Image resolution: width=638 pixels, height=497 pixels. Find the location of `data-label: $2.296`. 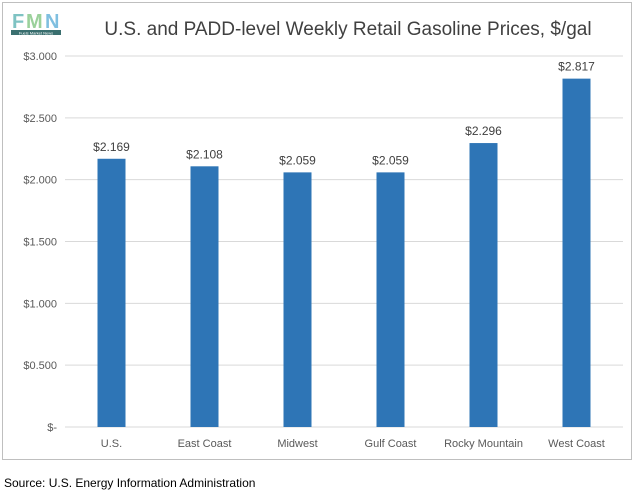

data-label: $2.296 is located at coordinates (483, 131).